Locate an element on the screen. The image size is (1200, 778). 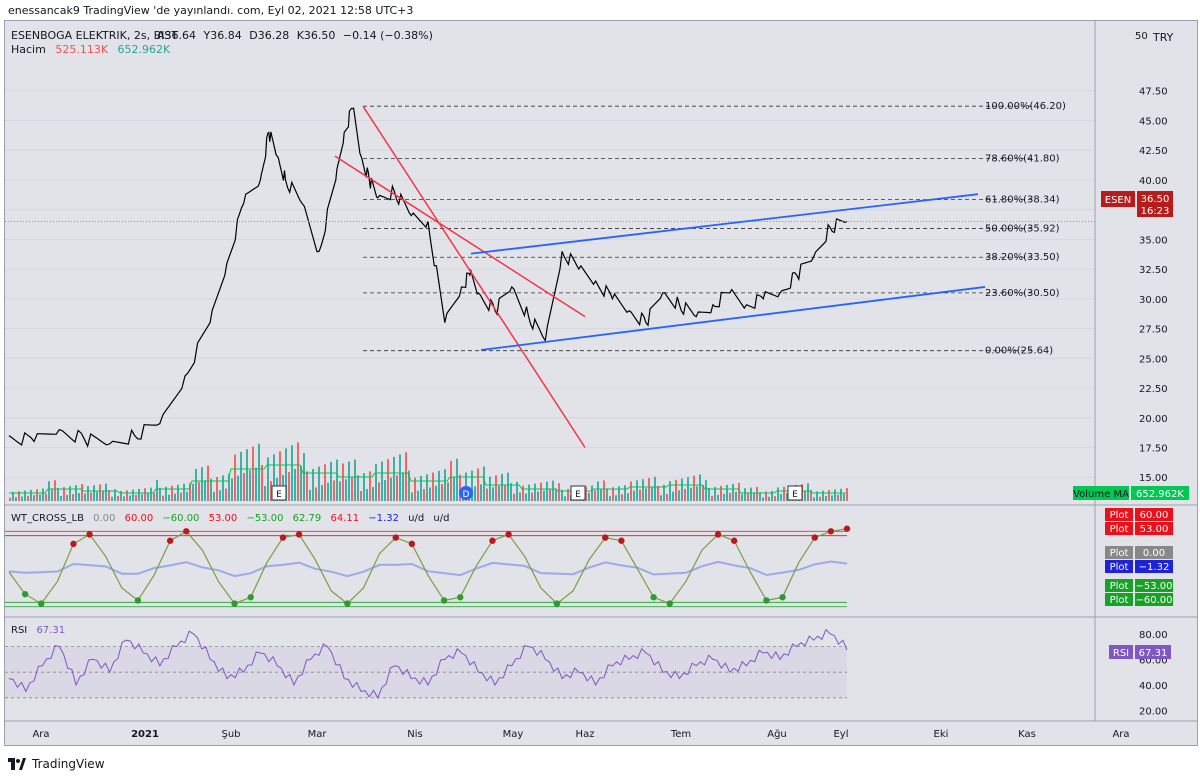
wt-value-4: 53.00 is located at coordinates (223, 518).